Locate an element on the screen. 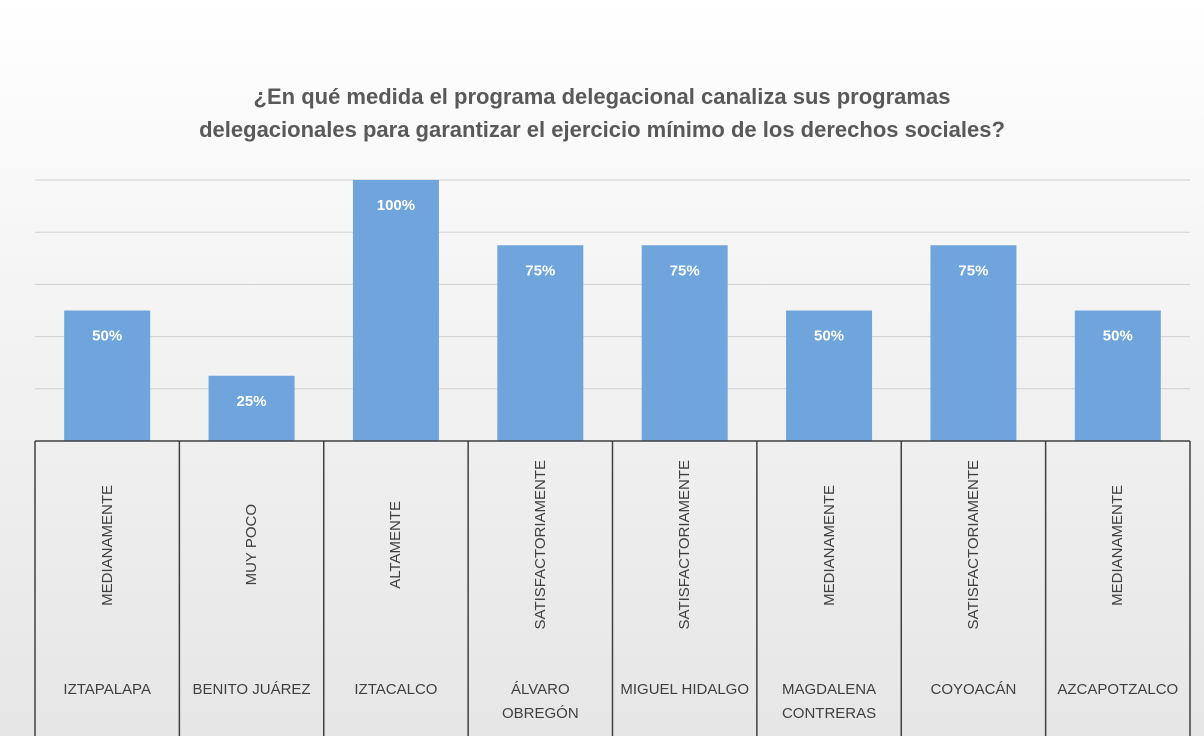 This screenshot has height=736, width=1204. category-group-label: BENITO JUÁREZ is located at coordinates (251, 689).